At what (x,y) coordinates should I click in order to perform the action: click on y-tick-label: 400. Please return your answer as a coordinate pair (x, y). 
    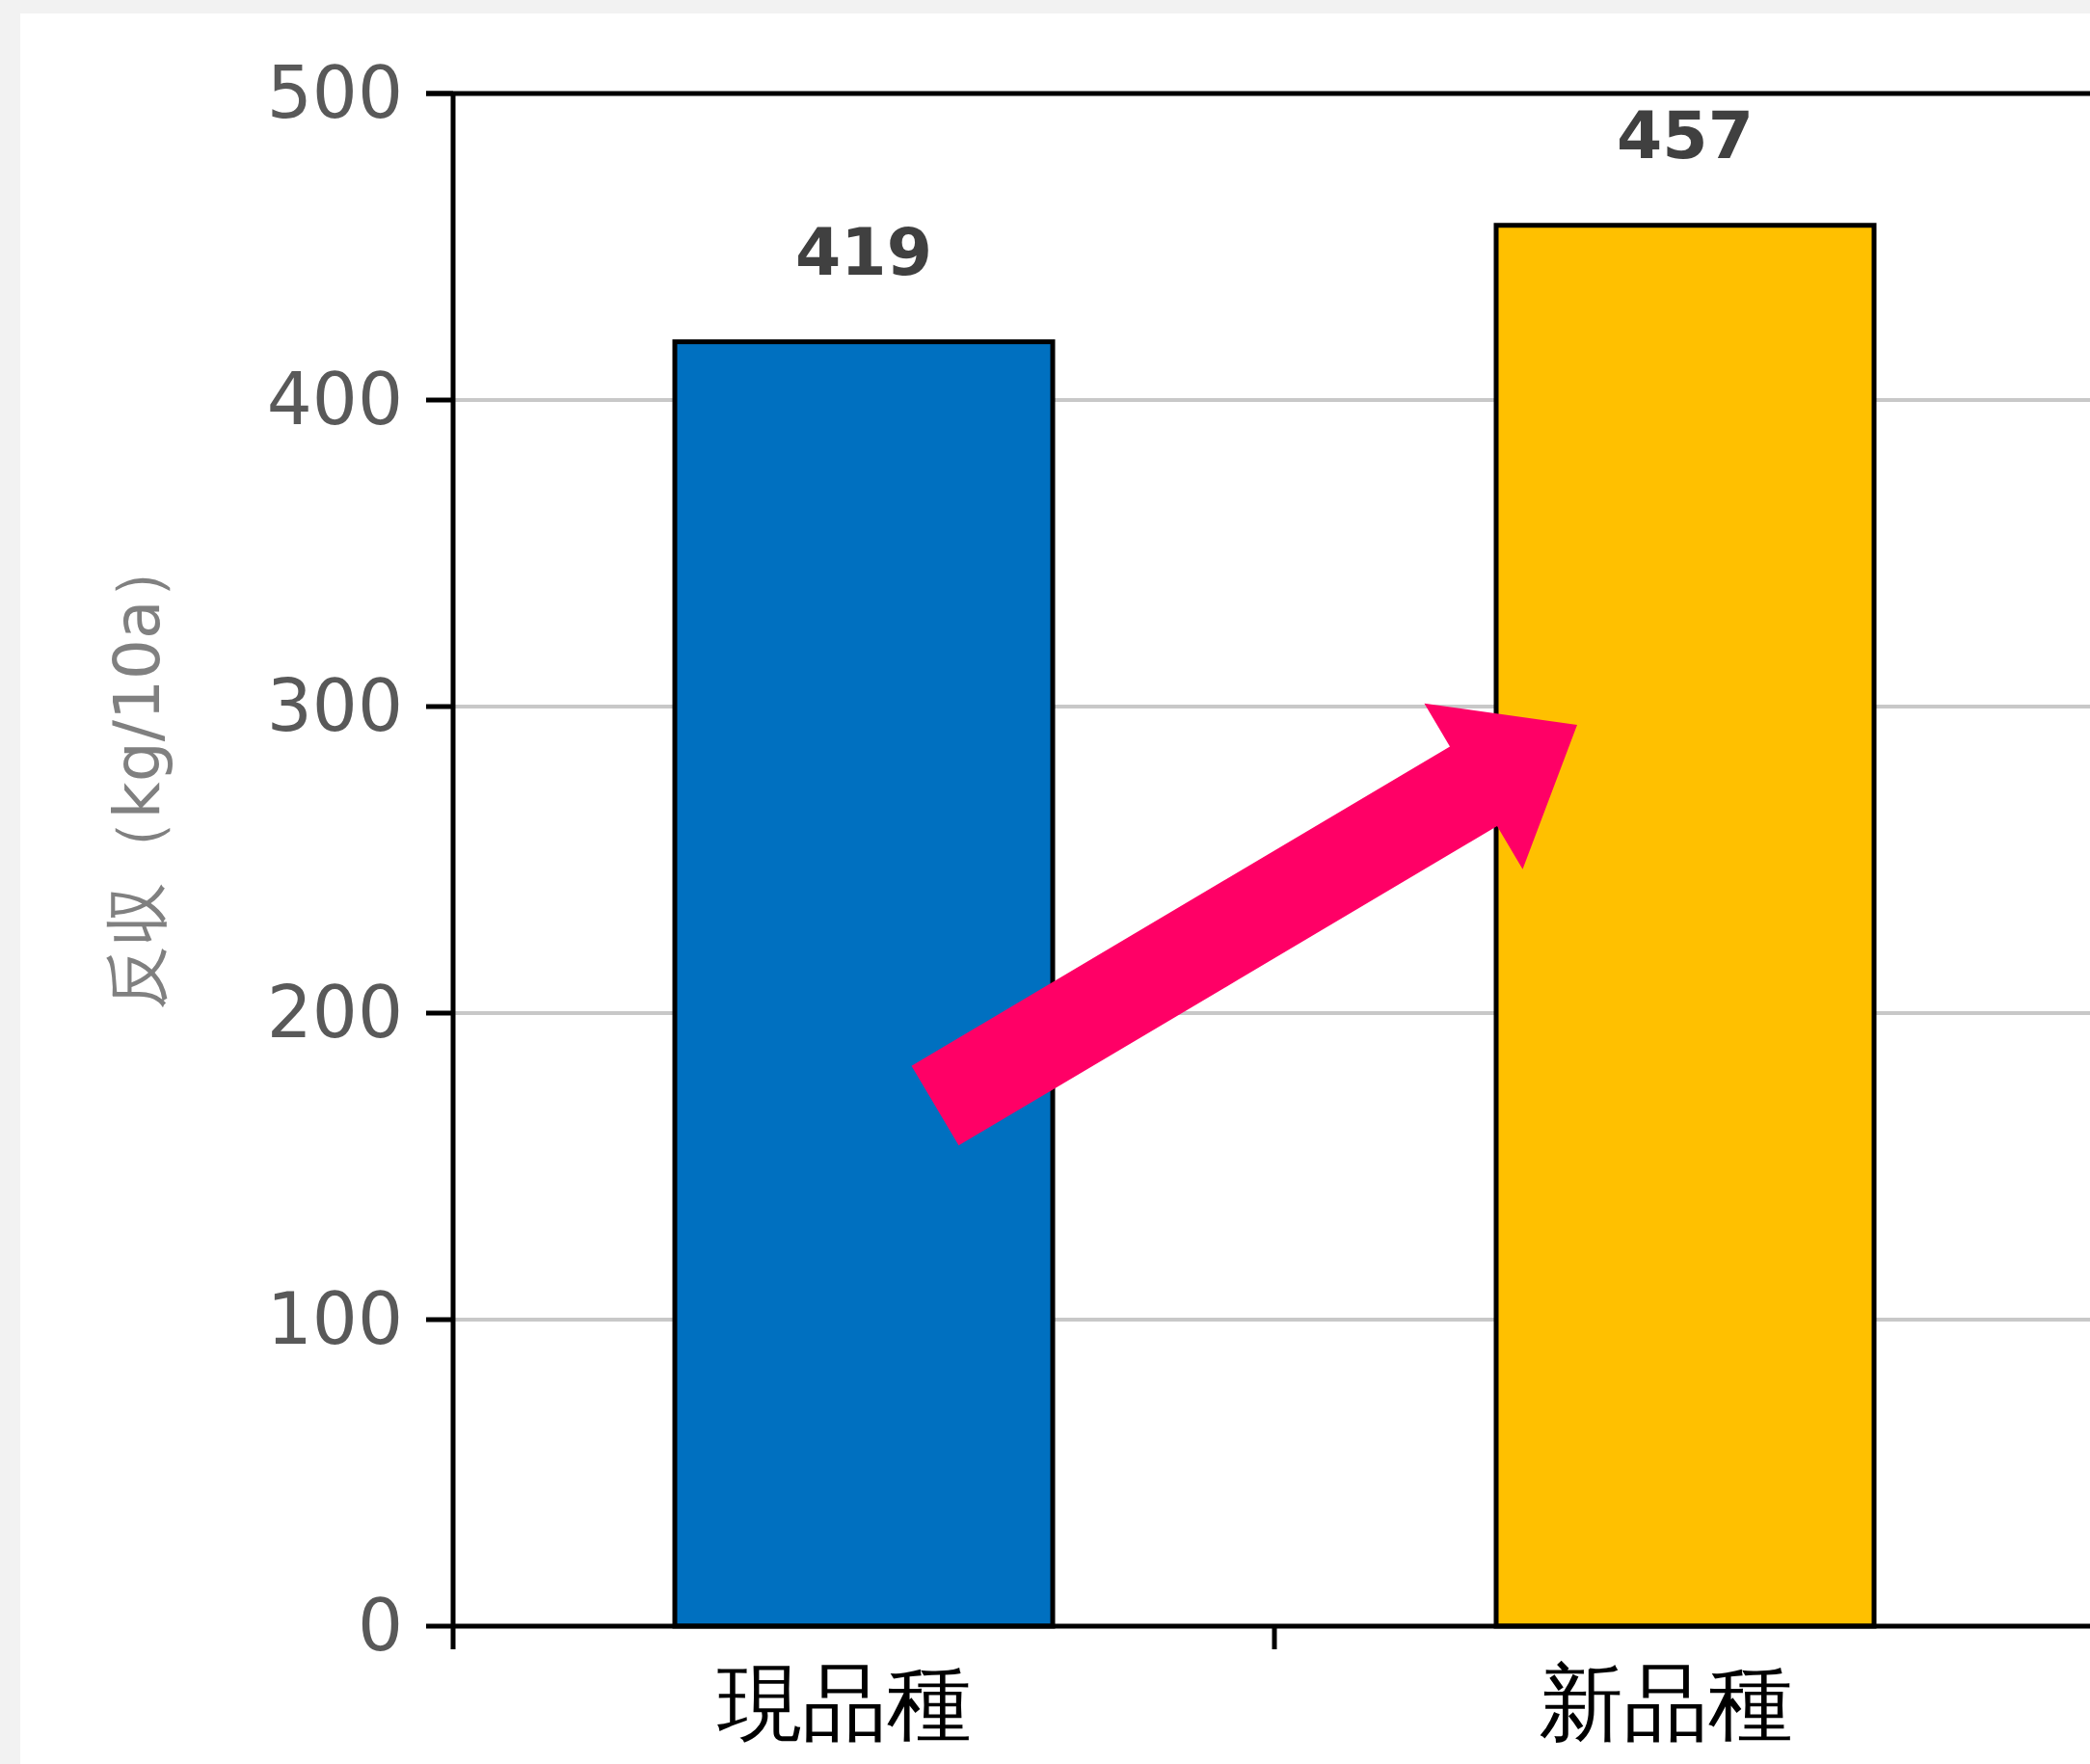
    Looking at the image, I should click on (334, 399).